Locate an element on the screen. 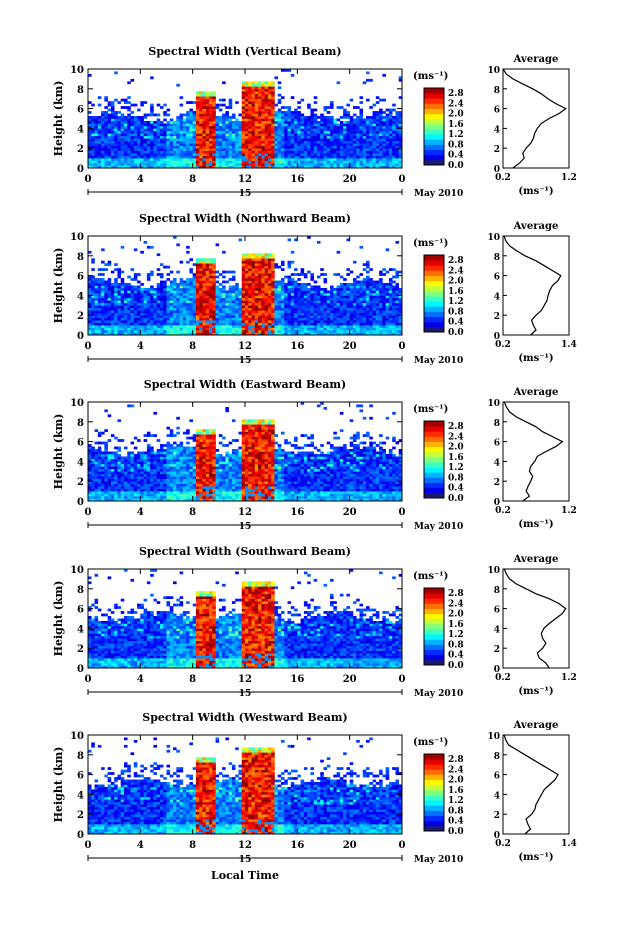 This screenshot has width=621, height=933. colorbar-segment is located at coordinates (434, 289).